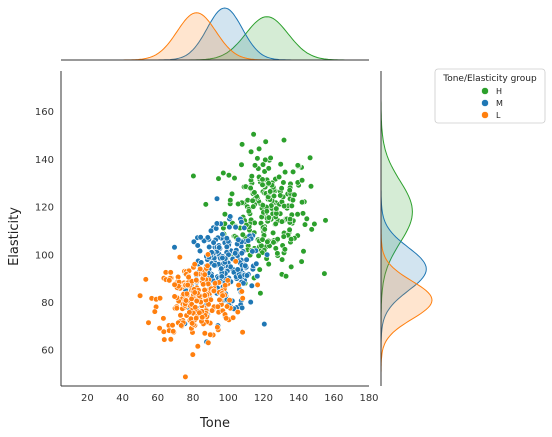 The image size is (552, 437). Describe the element at coordinates (228, 398) in the screenshot. I see `x-tick-label: 100` at that location.